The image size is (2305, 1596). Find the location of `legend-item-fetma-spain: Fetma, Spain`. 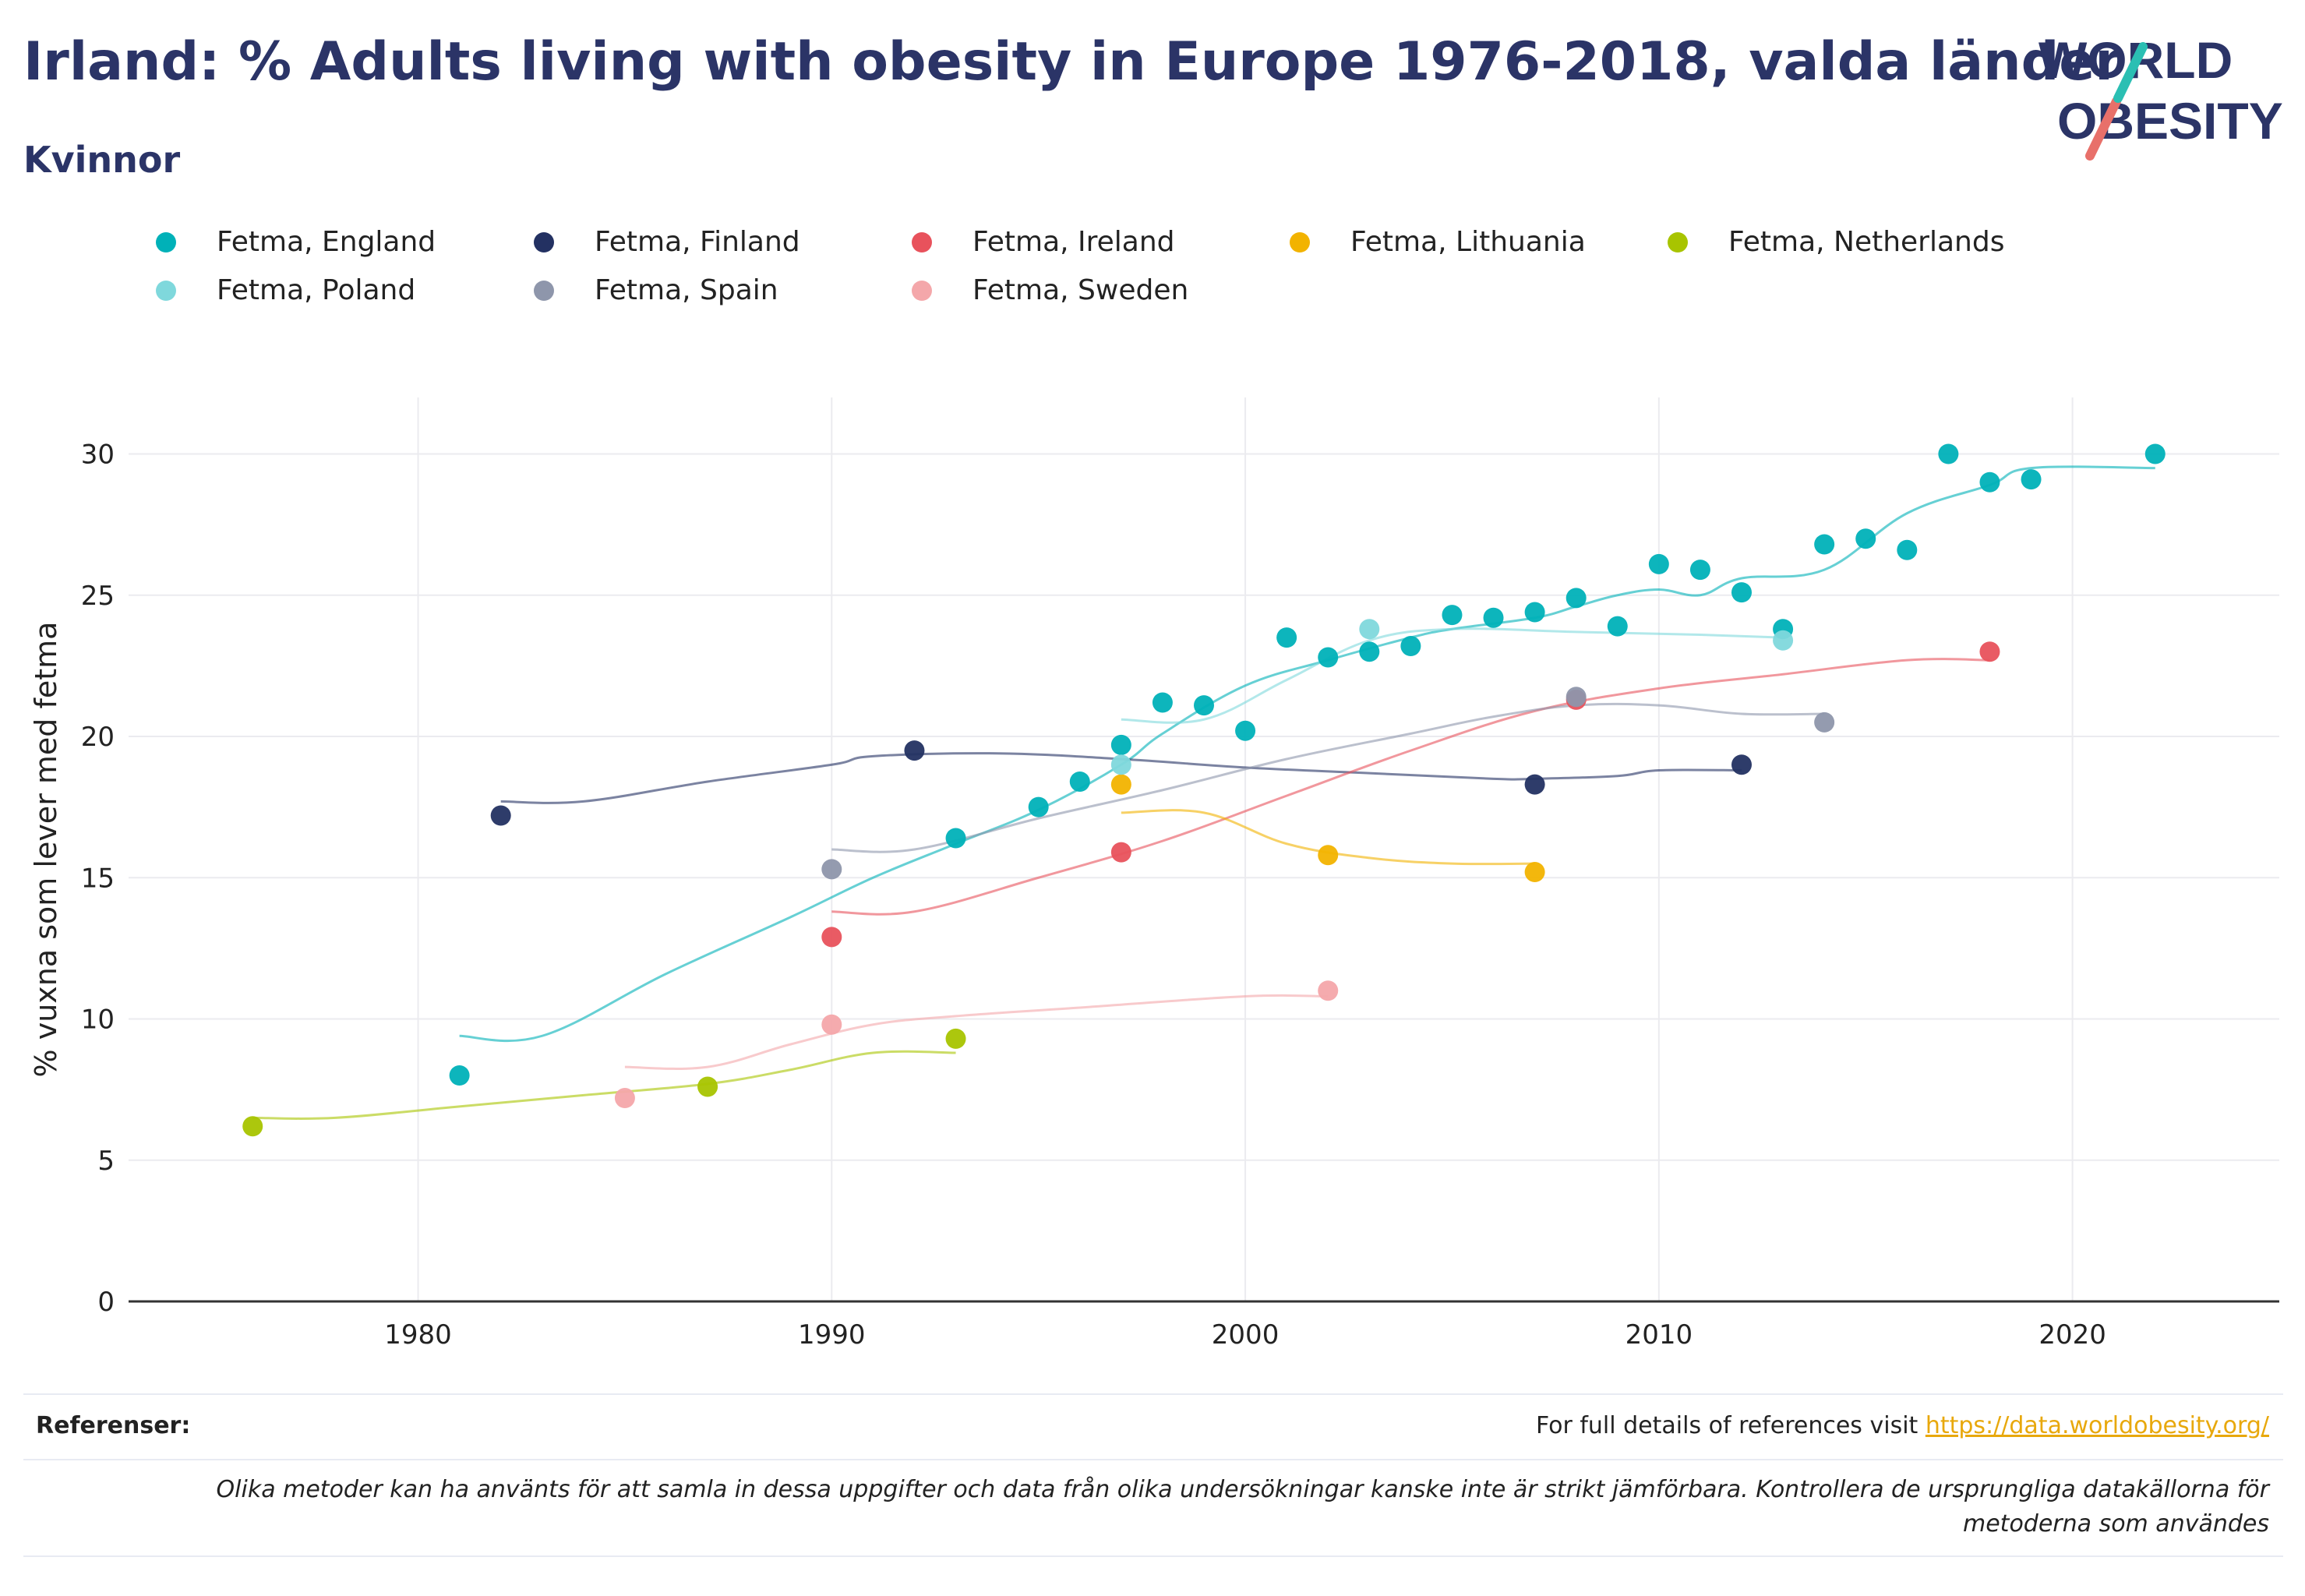

legend-item-fetma-spain: Fetma, Spain is located at coordinates (656, 290).